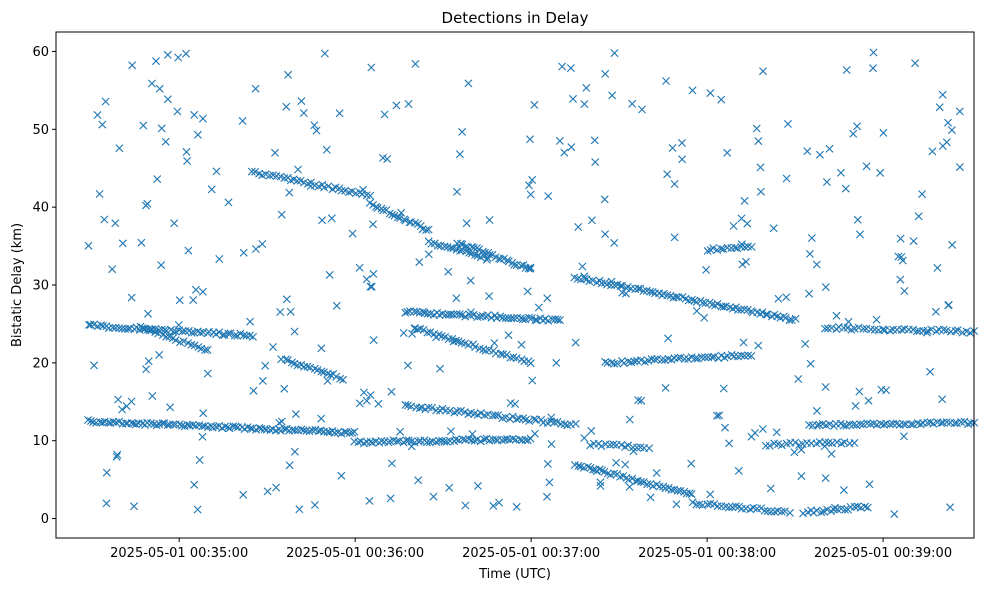  Describe the element at coordinates (17, 285) in the screenshot. I see `y-axis-title: Bistatic Delay (km)` at that location.